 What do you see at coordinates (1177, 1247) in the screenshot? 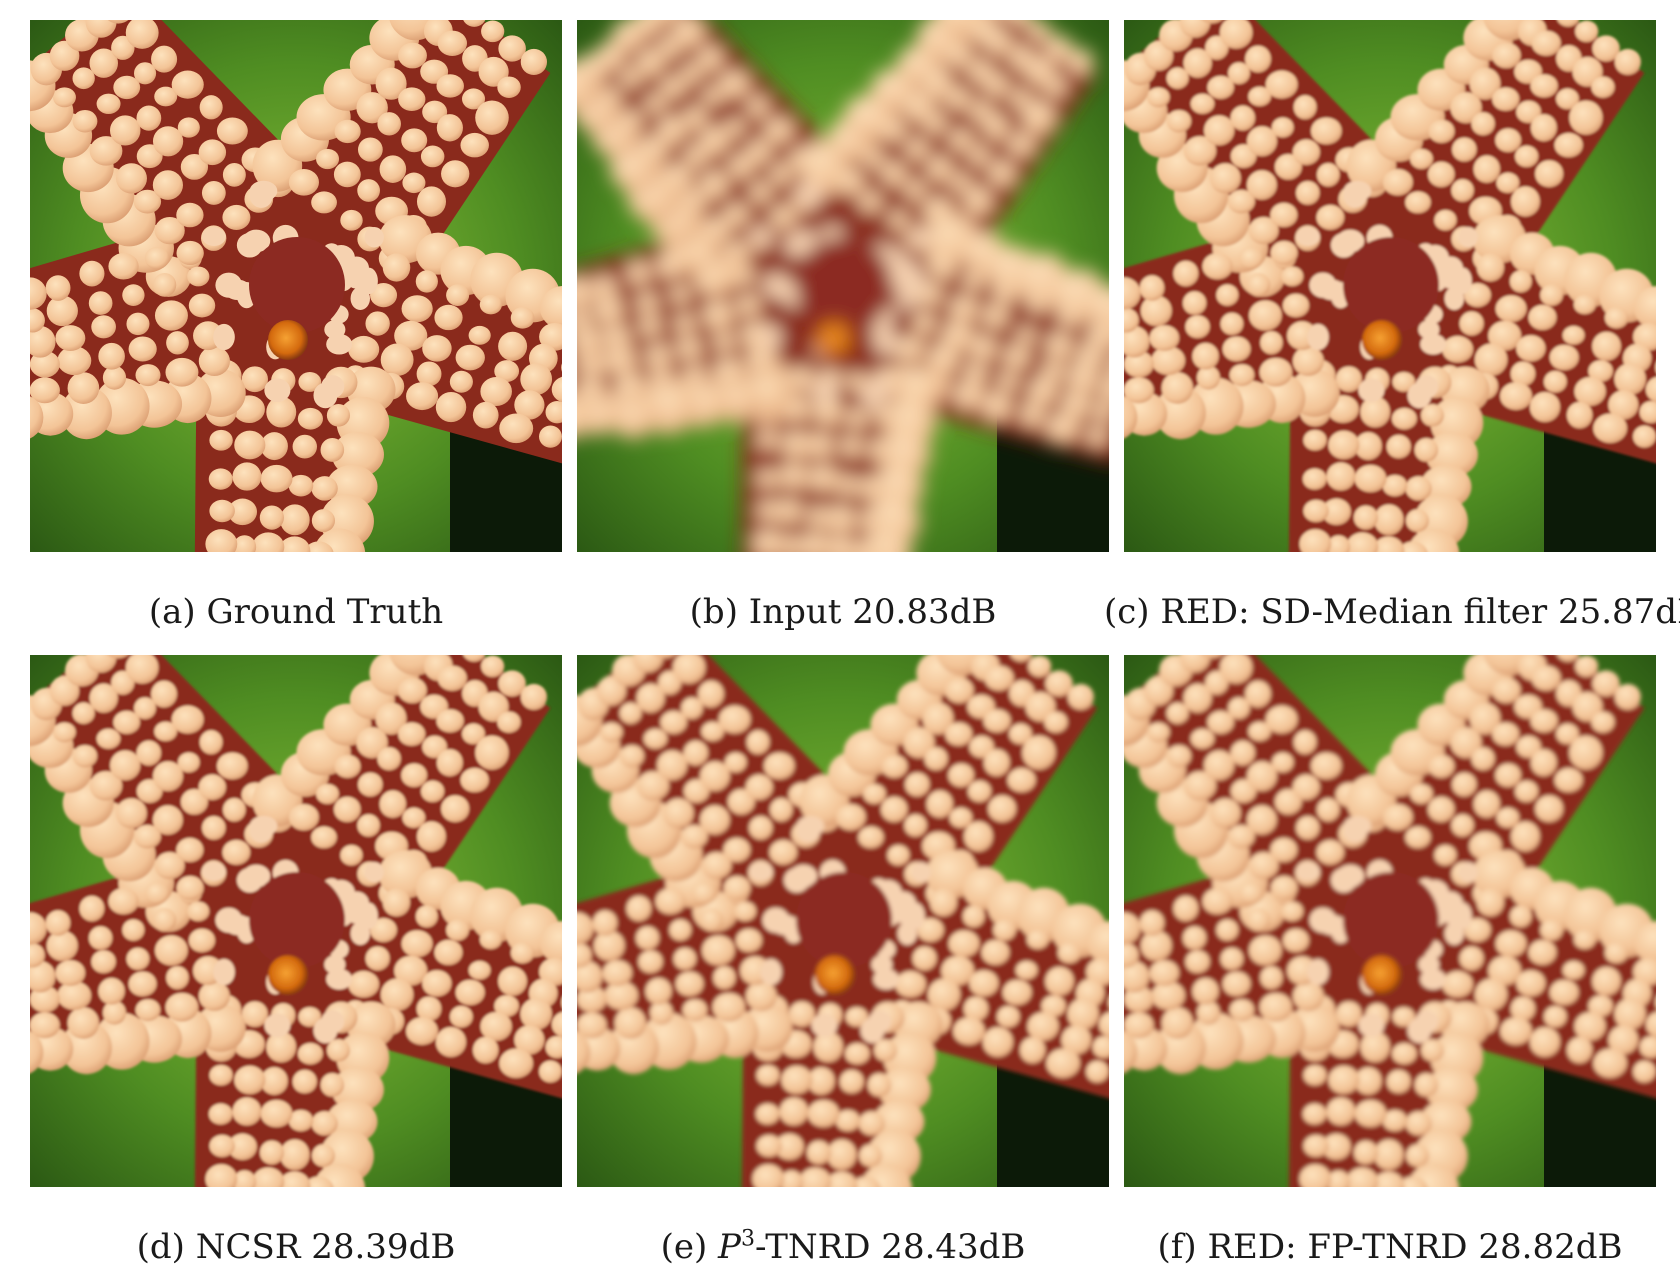
I see `caption-f-tag: (f)` at bounding box center [1177, 1247].